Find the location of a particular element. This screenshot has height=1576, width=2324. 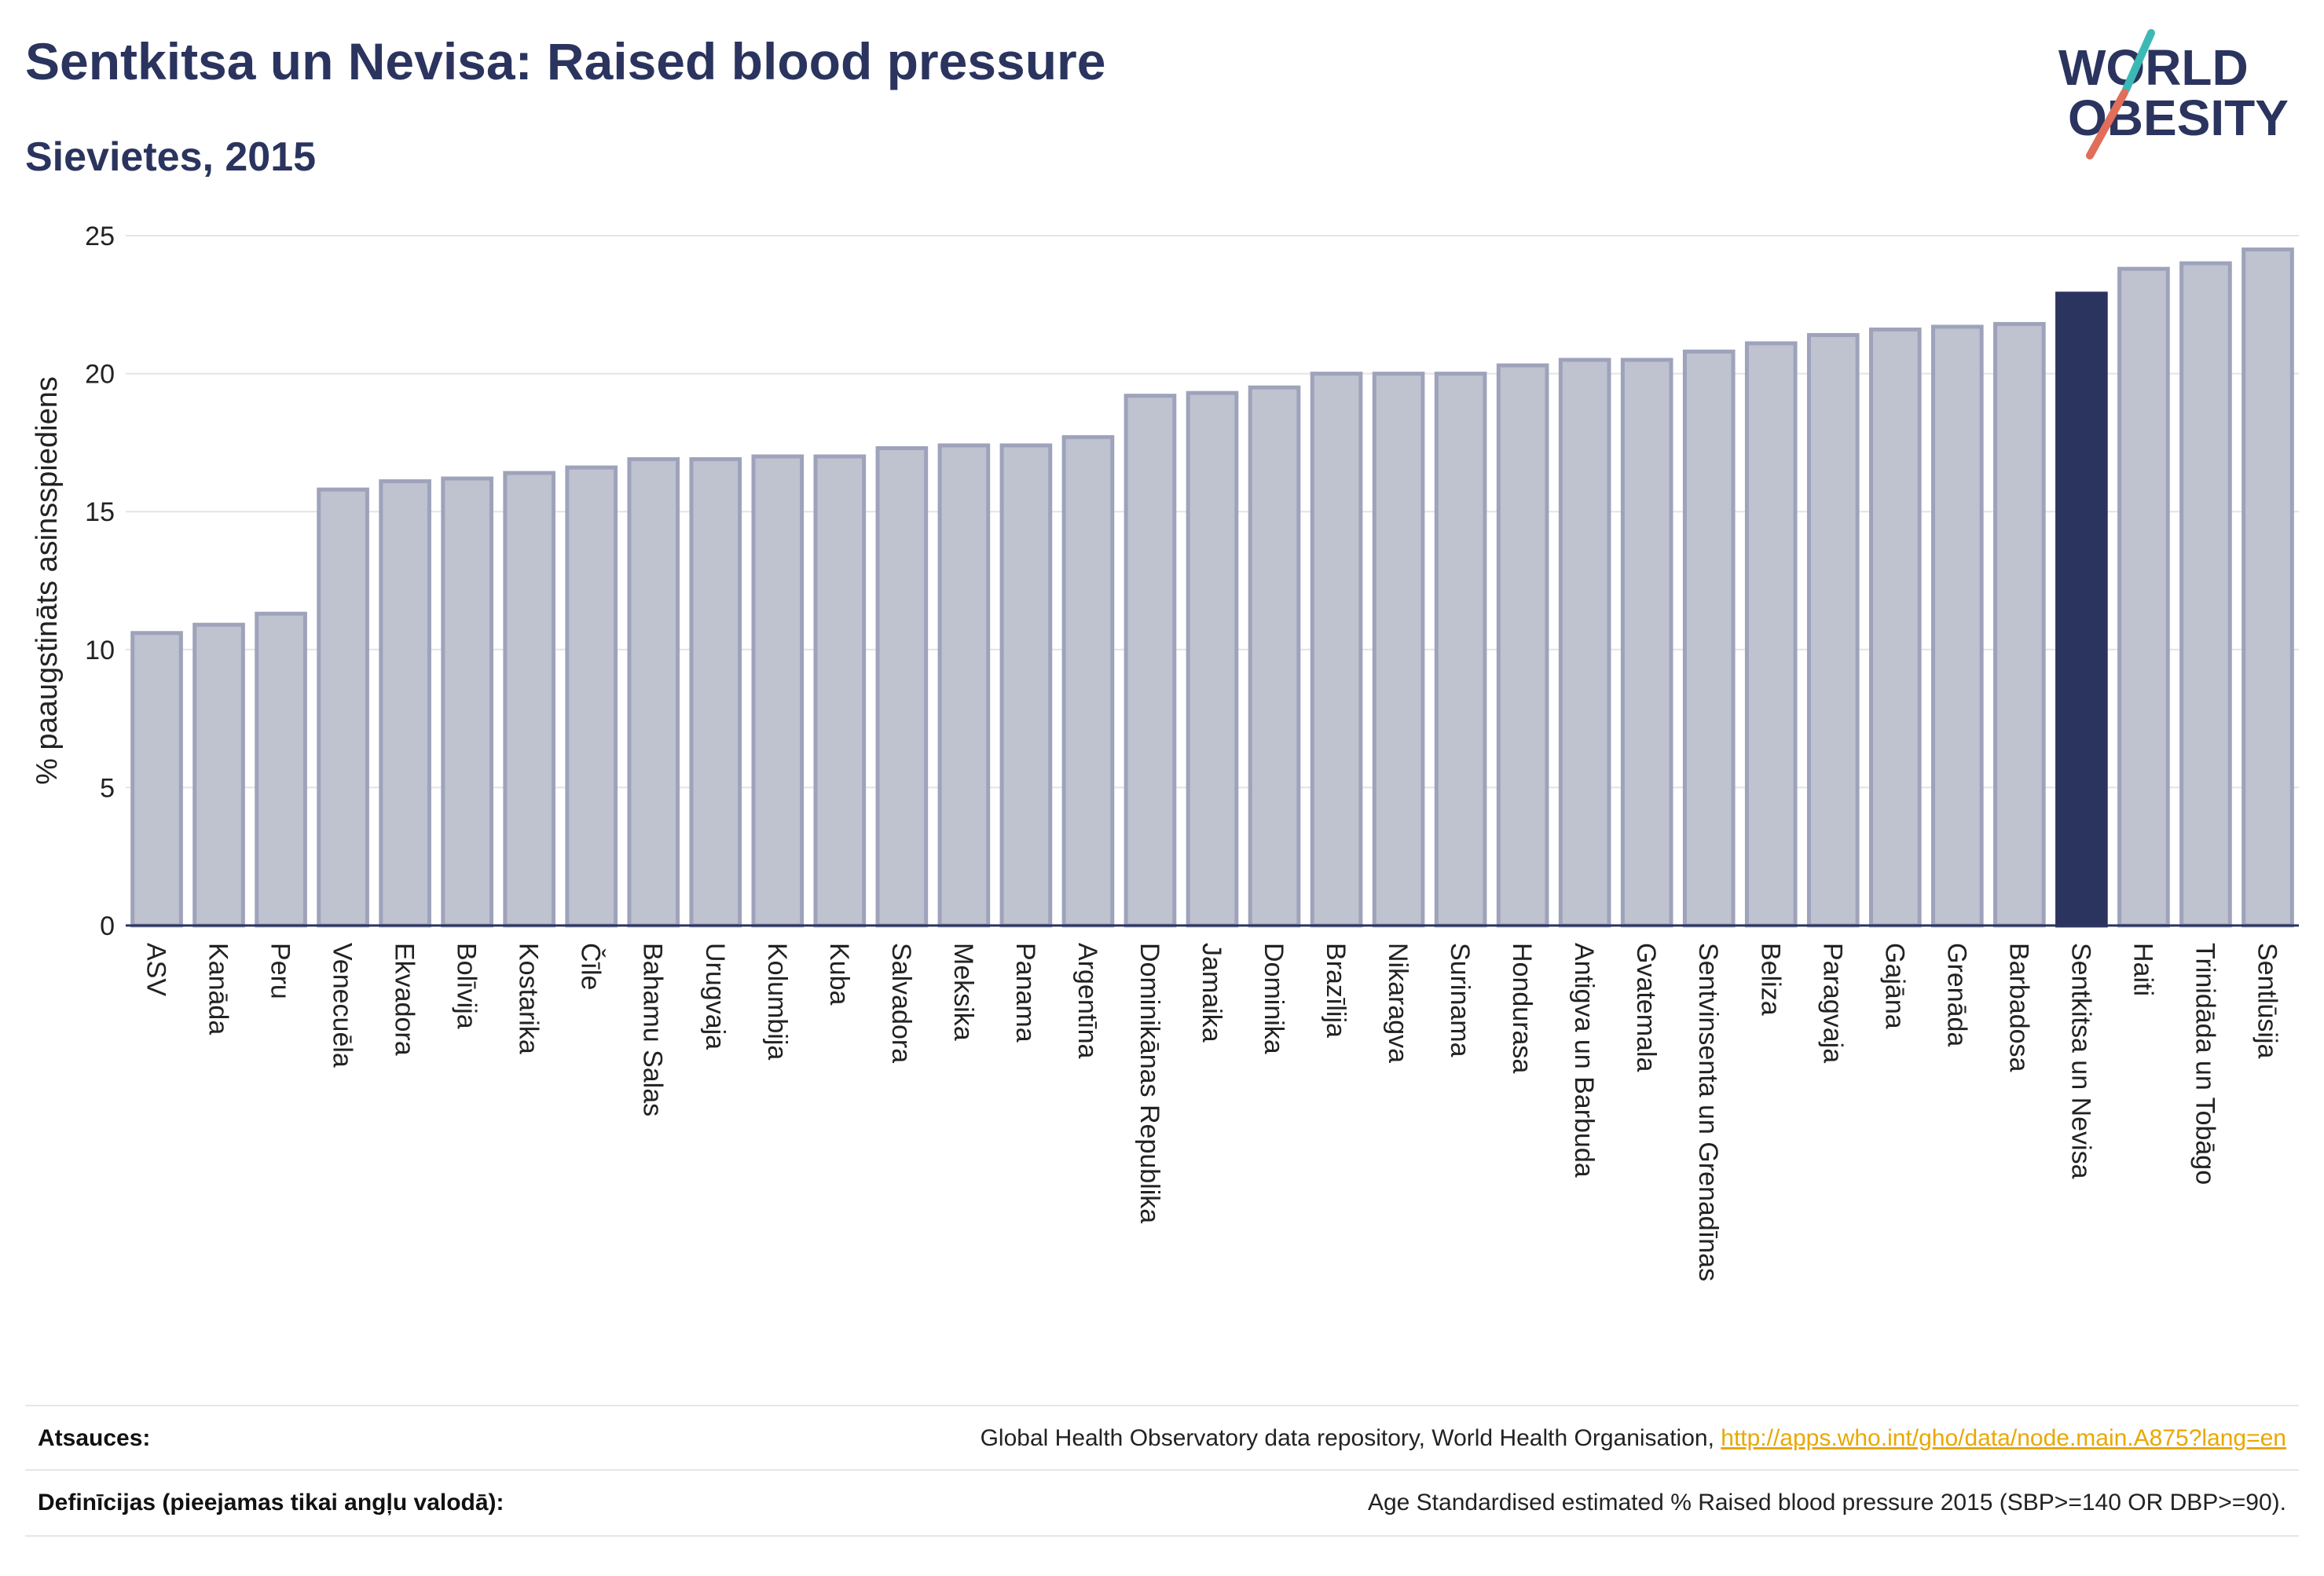

x-tick-label: Venecuēla is located at coordinates (342, 1005).